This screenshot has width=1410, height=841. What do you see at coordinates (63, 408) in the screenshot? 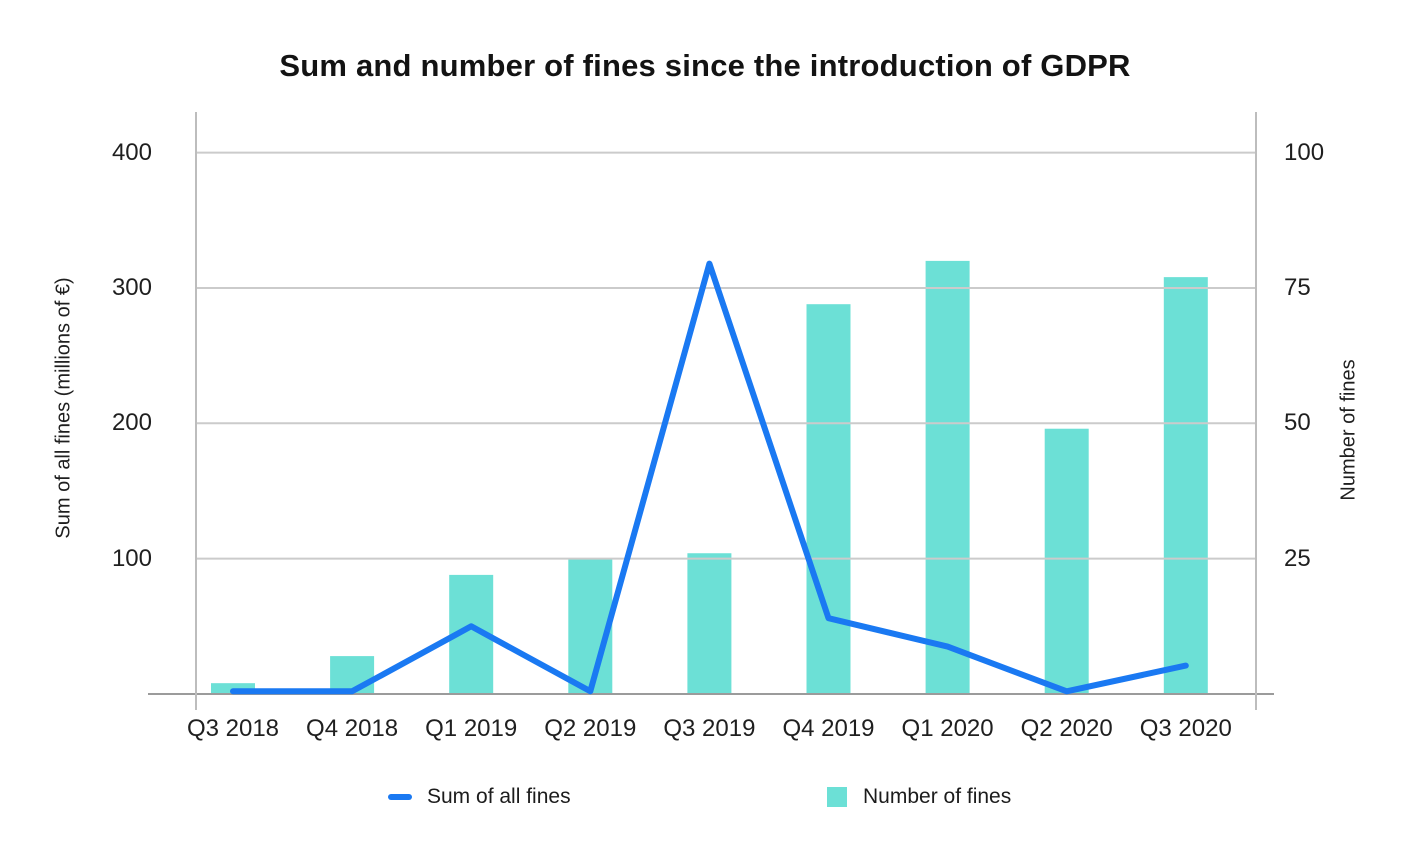
I see `y-axis-left-title: Sum of all fines (millions of €)` at bounding box center [63, 408].